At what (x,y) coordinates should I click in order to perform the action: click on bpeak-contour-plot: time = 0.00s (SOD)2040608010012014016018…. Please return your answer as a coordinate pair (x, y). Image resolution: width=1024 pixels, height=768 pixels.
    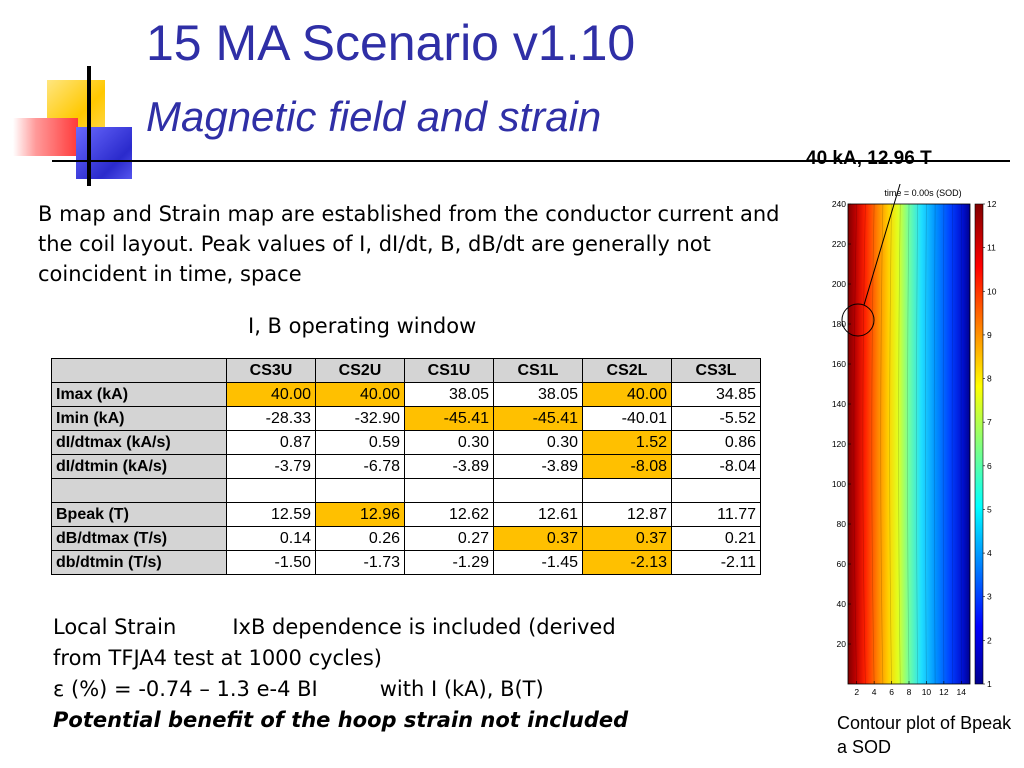
    Looking at the image, I should click on (914, 440).